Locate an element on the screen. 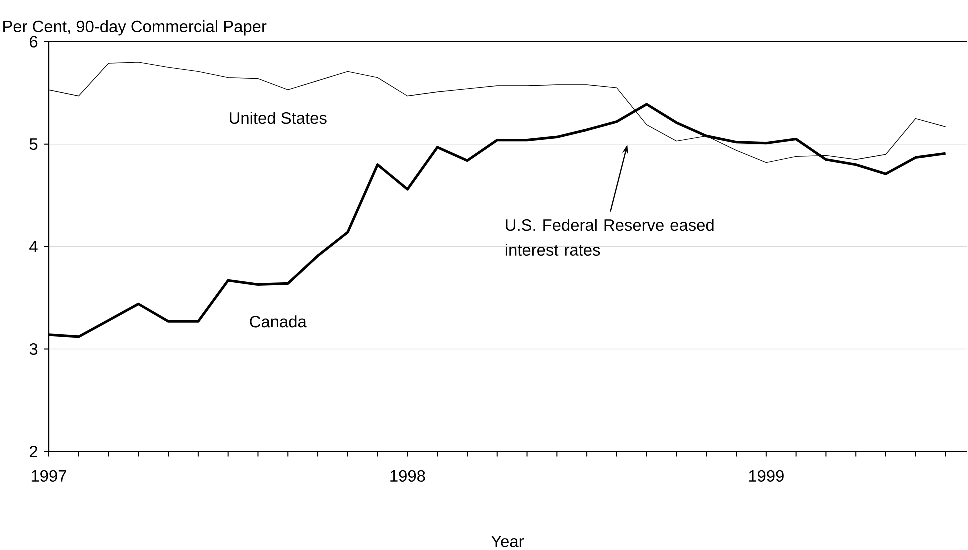 The height and width of the screenshot is (550, 968). y-axis-title: Per Cent, 90-day Commercial Paper is located at coordinates (135, 28).